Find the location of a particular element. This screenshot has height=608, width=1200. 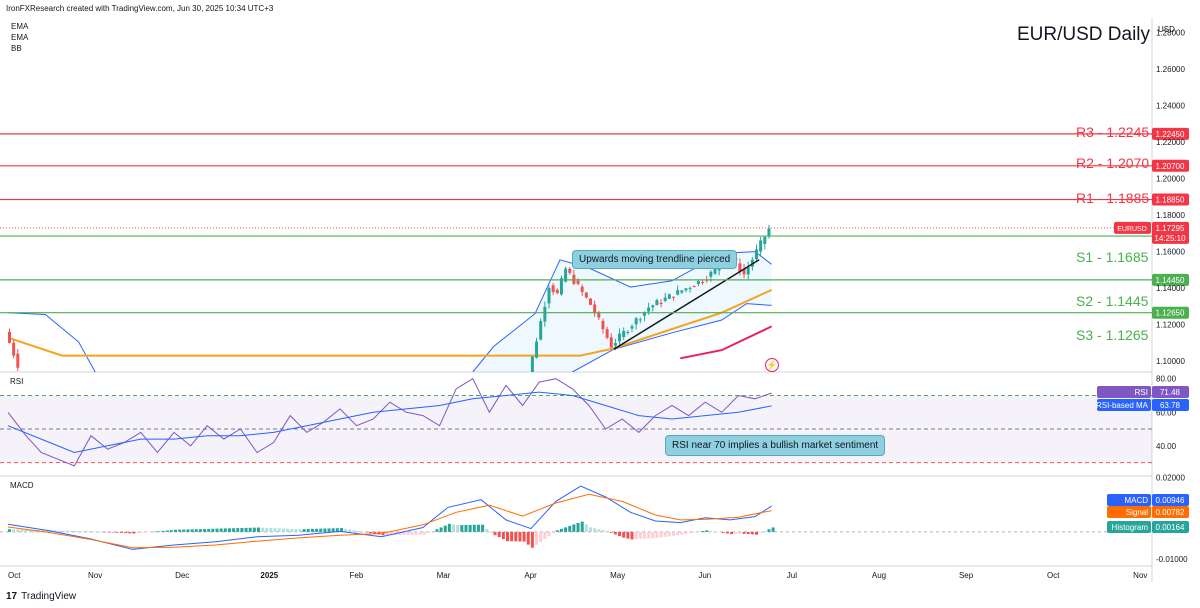

bollinger-lower-line is located at coordinates (672, 337).